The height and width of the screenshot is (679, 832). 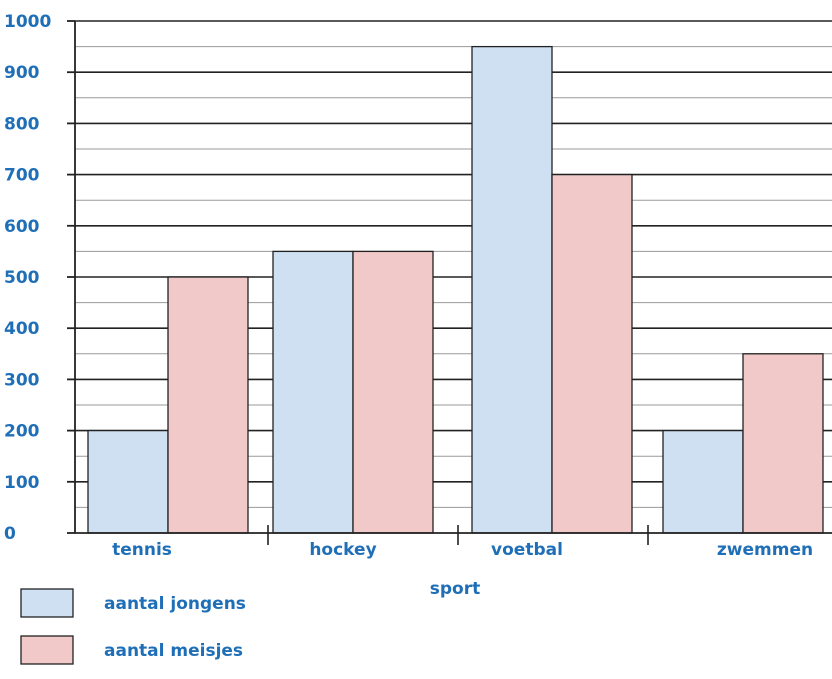 I want to click on legend-label: aantal meisjes, so click(x=173, y=651).